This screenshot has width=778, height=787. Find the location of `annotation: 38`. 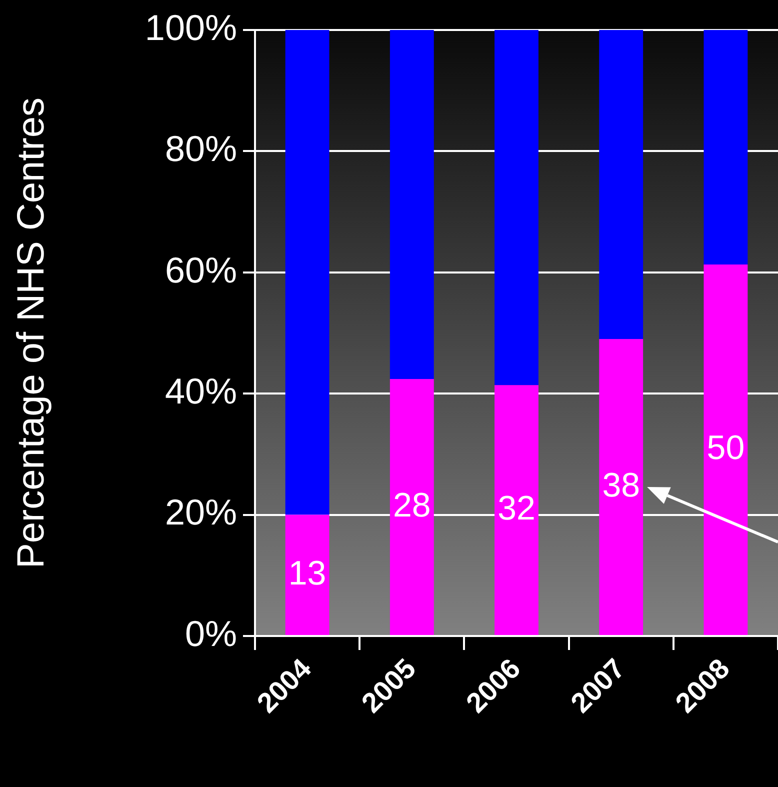

annotation: 38 is located at coordinates (621, 485).